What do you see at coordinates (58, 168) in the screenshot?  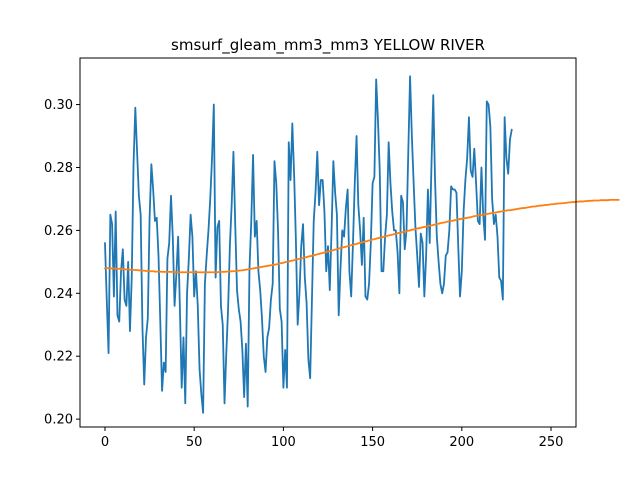 I see `y-tick-label: 0.28` at bounding box center [58, 168].